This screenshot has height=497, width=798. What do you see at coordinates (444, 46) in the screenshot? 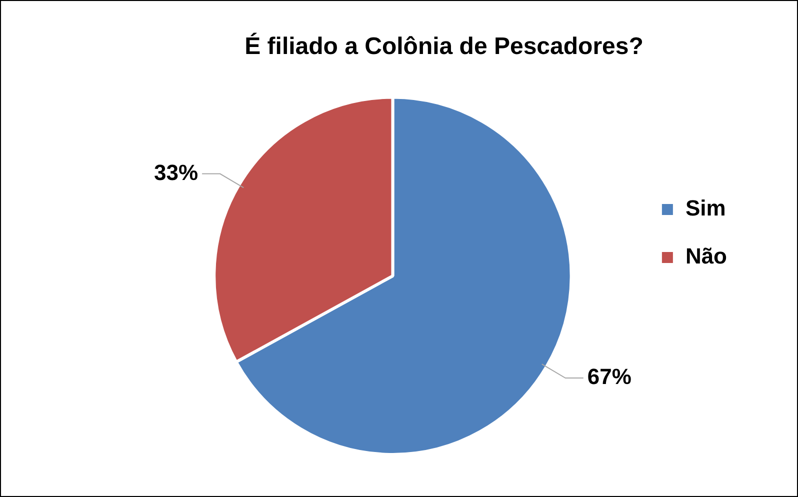
I see `chart-title: É filiado a Colônia de Pescadores?` at bounding box center [444, 46].